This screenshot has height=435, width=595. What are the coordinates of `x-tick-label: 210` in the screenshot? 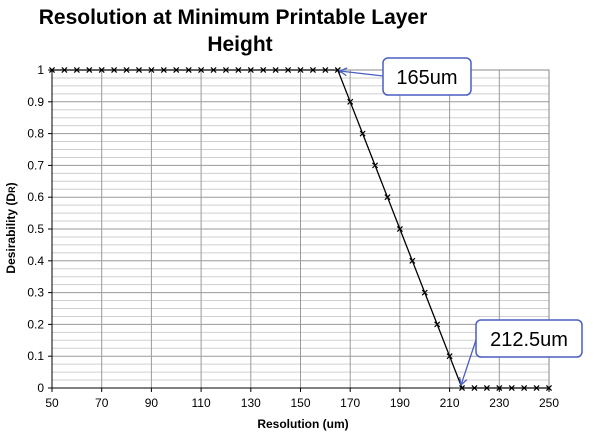 It's located at (450, 403).